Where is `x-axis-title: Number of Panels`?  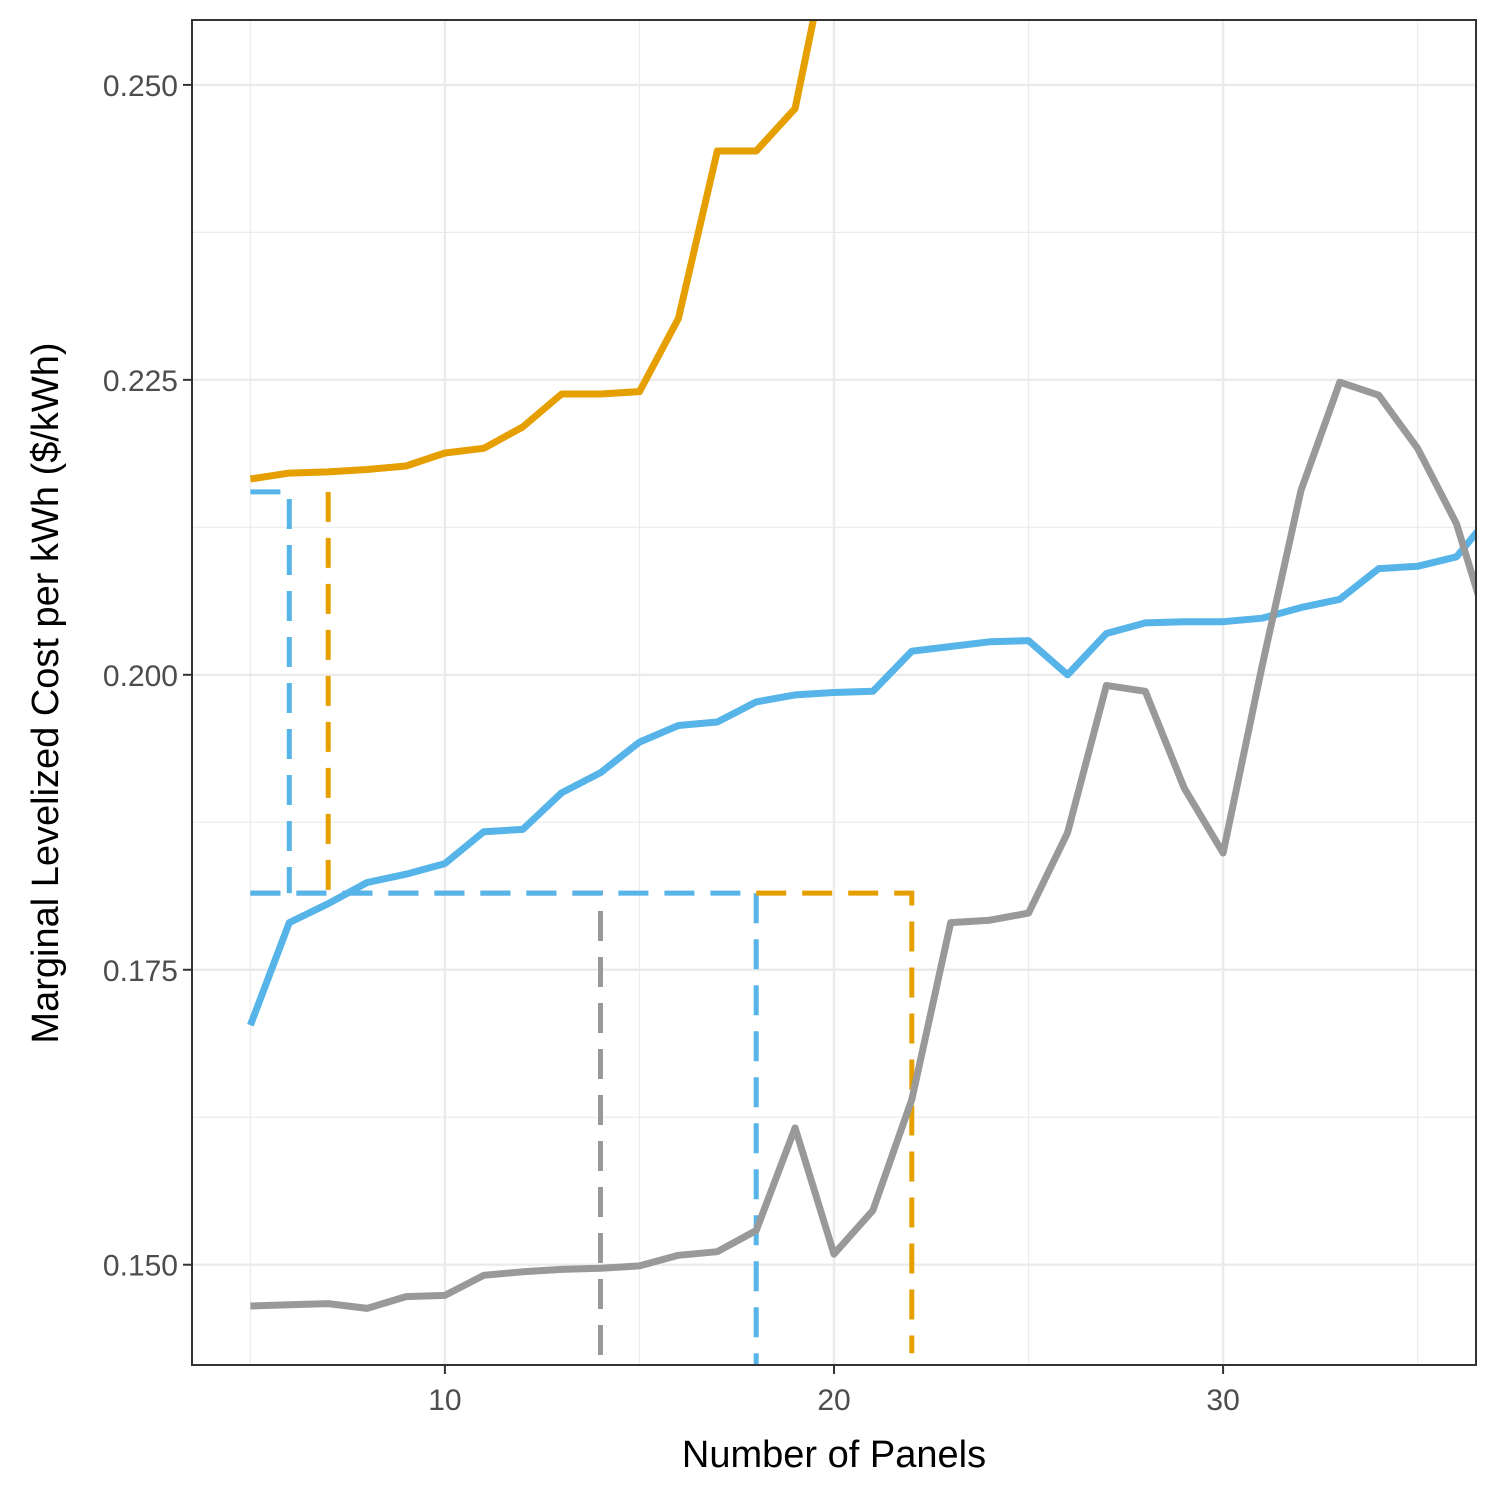 x-axis-title: Number of Panels is located at coordinates (834, 1455).